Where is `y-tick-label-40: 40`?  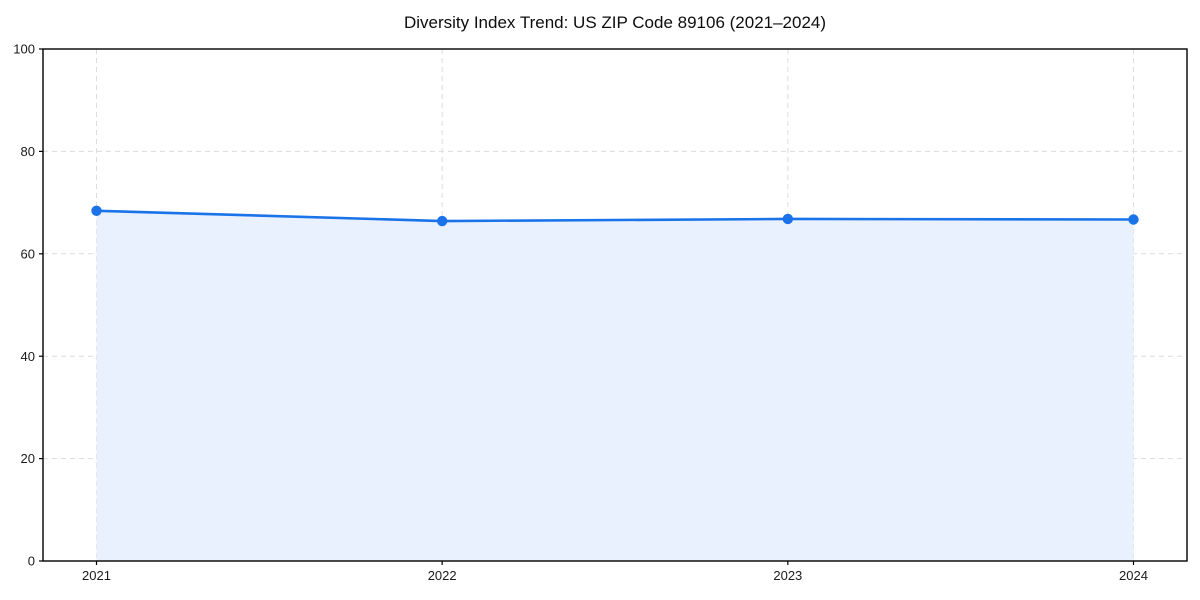
y-tick-label-40: 40 is located at coordinates (28, 356).